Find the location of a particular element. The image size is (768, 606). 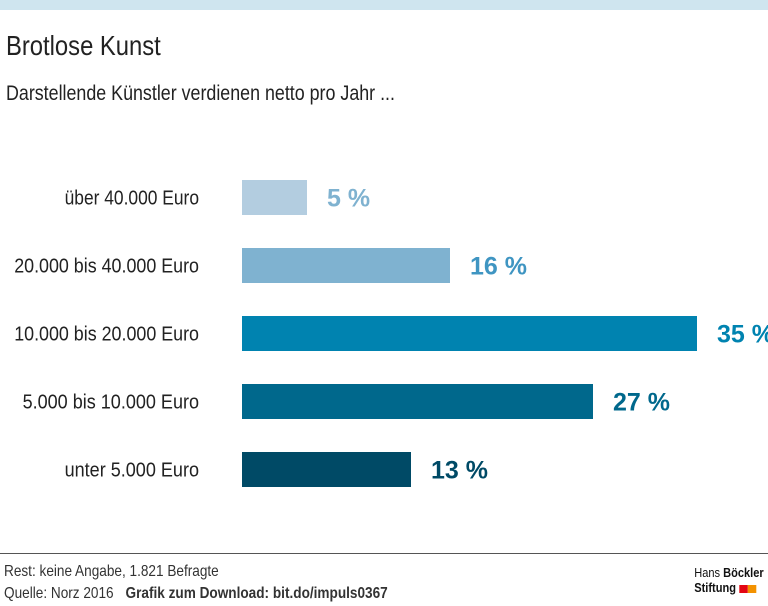

footer-source: Quelle: Norz 2016 is located at coordinates (59, 593).